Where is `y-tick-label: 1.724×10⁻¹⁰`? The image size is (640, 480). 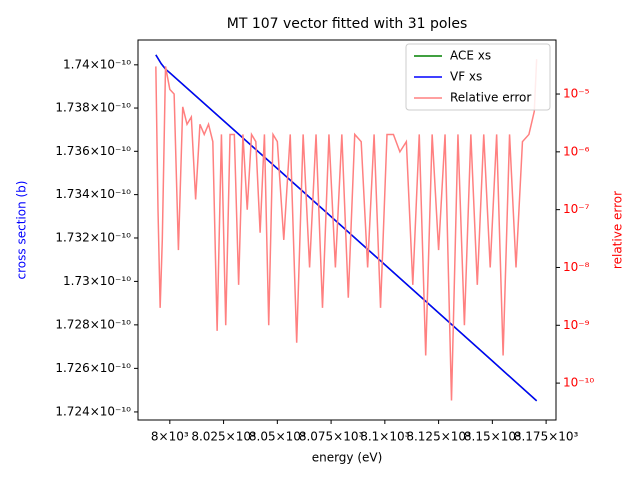
y-tick-label: 1.724×10⁻¹⁰ is located at coordinates (93, 411).